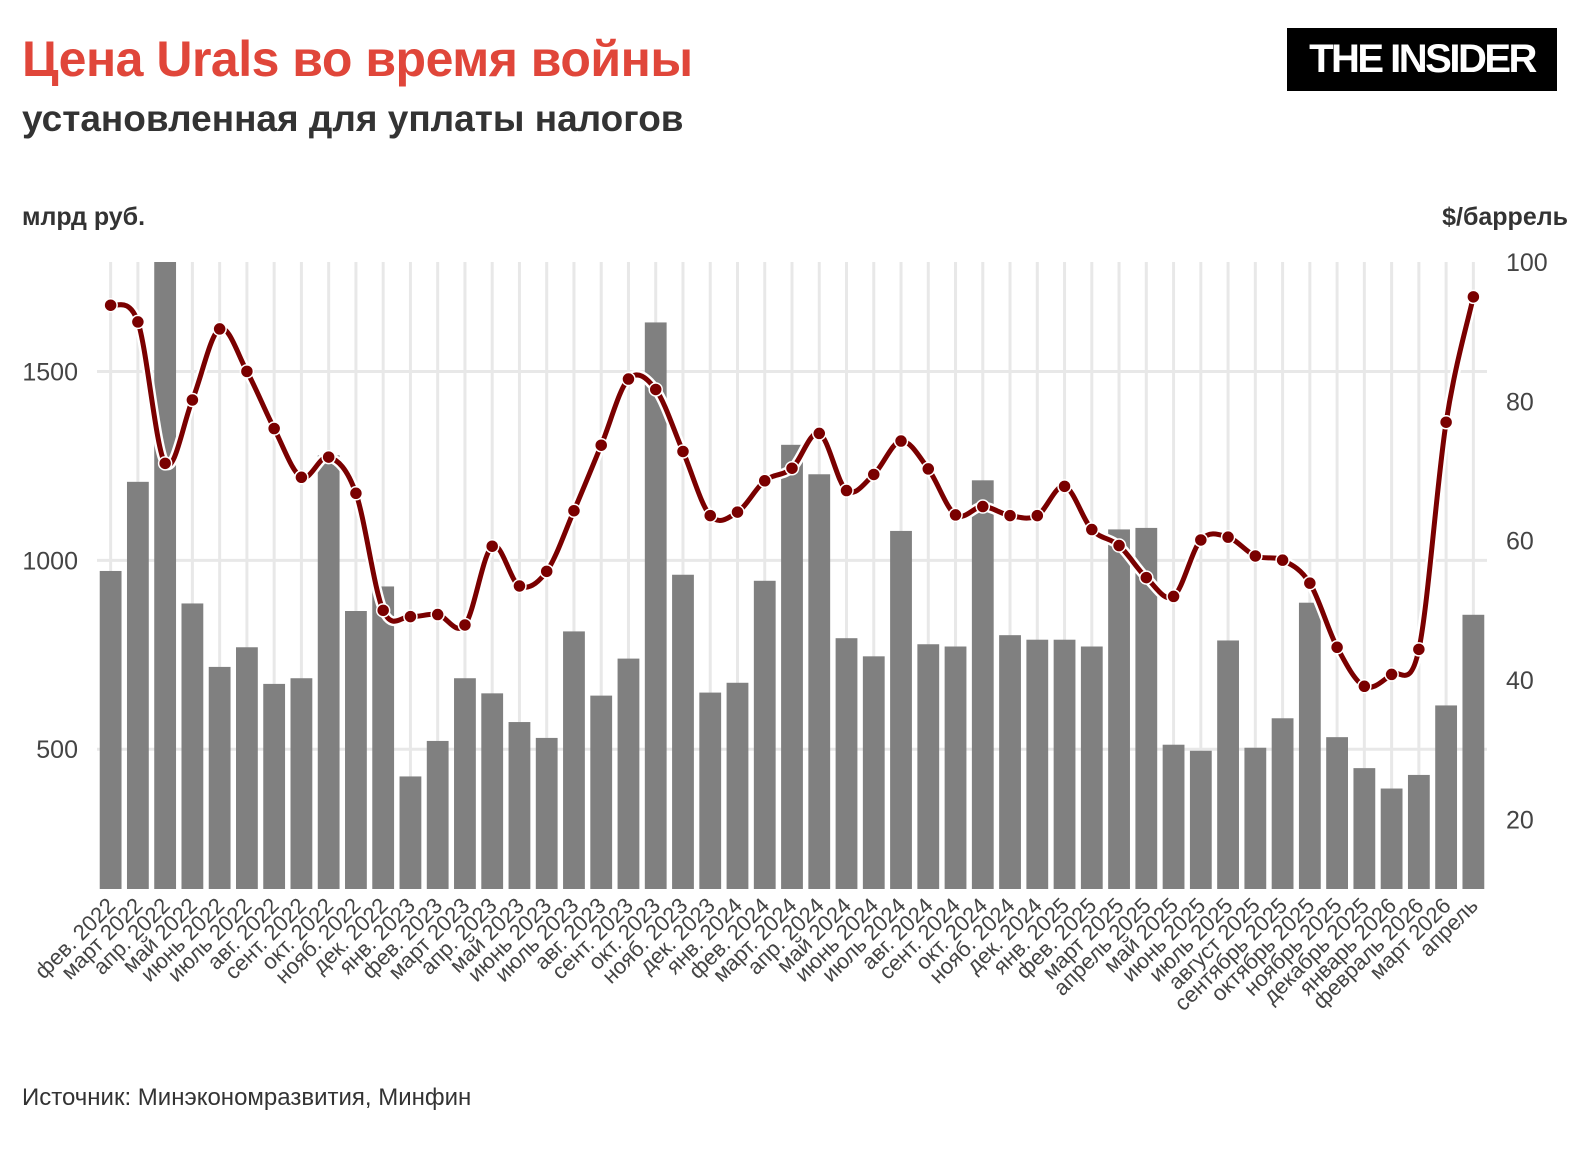 This screenshot has width=1588, height=1150. I want to click on chart-title: Цена Urals во время войны, so click(357, 59).